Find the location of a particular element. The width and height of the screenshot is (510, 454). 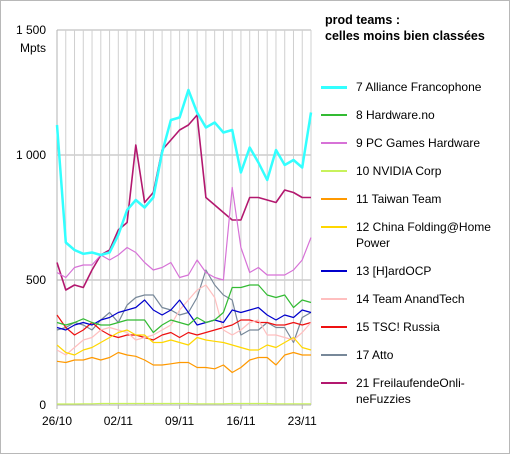

legend-label: 9 PC Games Hardware is located at coordinates (418, 143).